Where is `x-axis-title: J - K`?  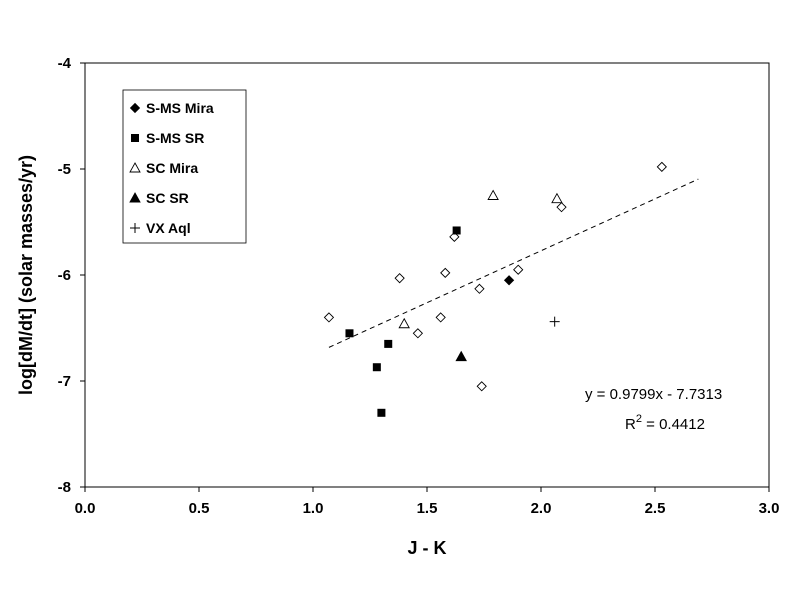
x-axis-title: J - K is located at coordinates (426, 548).